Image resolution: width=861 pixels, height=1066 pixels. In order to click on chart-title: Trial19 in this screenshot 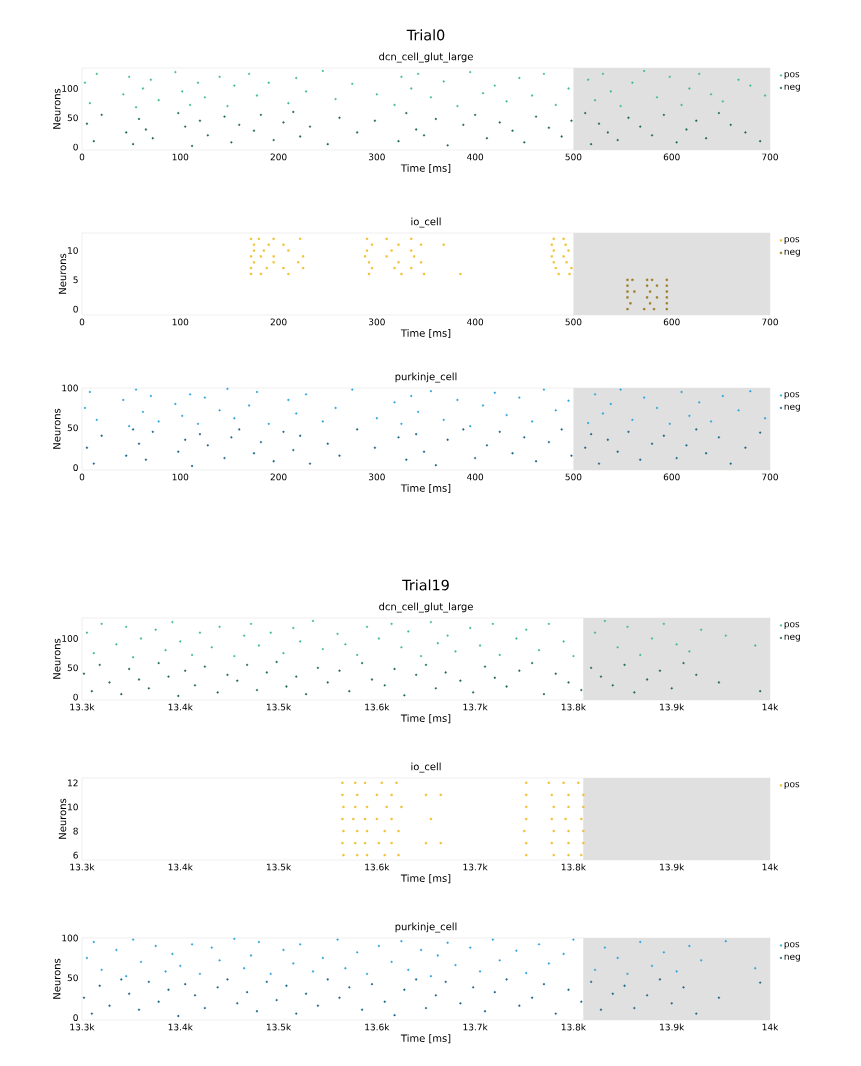, I will do `click(425, 585)`.